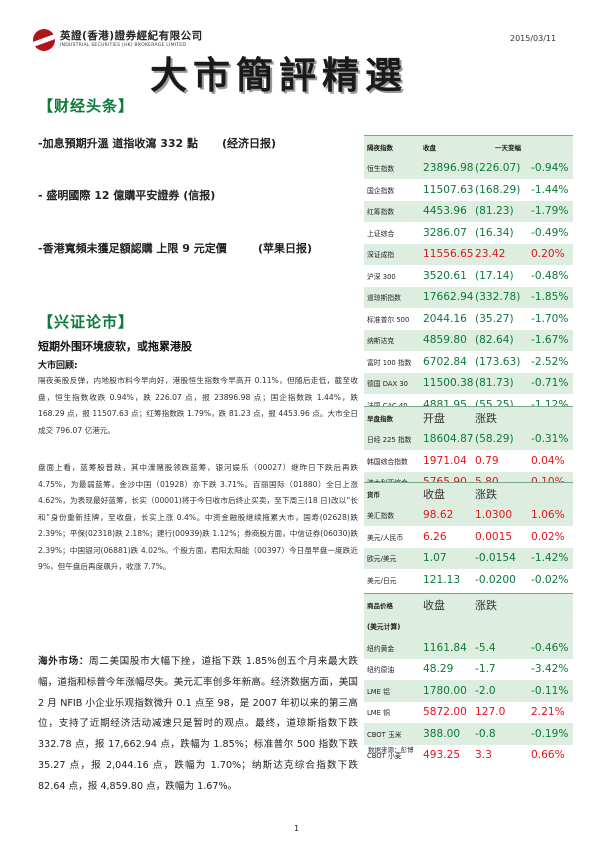  I want to click on header-cell: 商品价格, so click(393, 604).